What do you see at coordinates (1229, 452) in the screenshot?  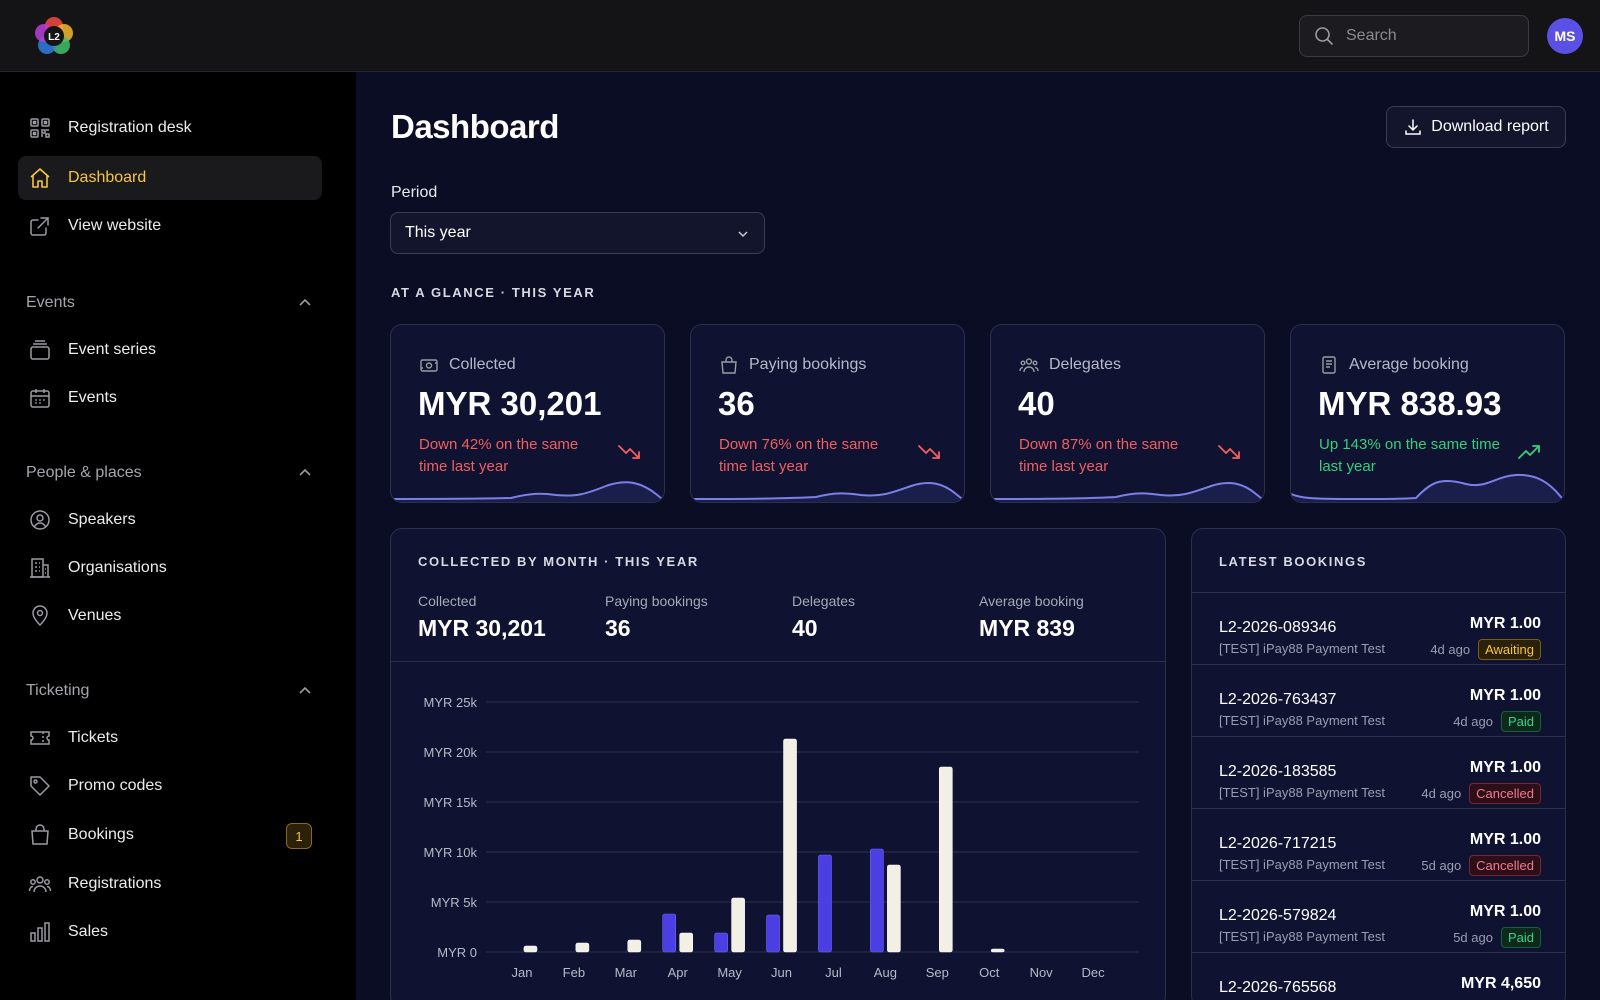 I see `trend-down-icon` at bounding box center [1229, 452].